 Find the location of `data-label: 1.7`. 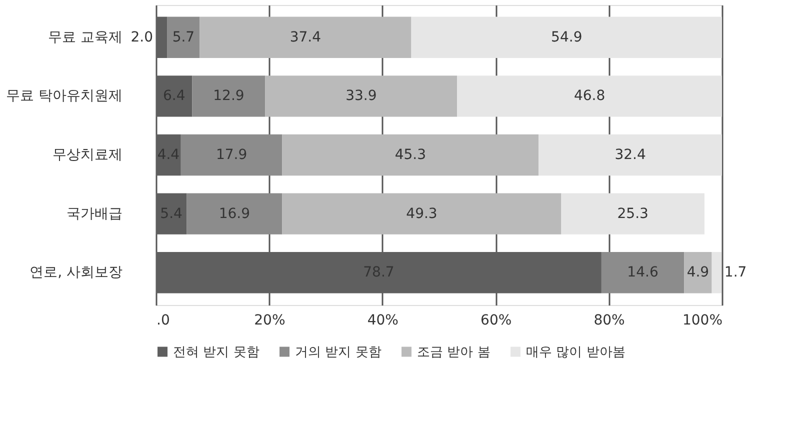

data-label: 1.7 is located at coordinates (735, 272).